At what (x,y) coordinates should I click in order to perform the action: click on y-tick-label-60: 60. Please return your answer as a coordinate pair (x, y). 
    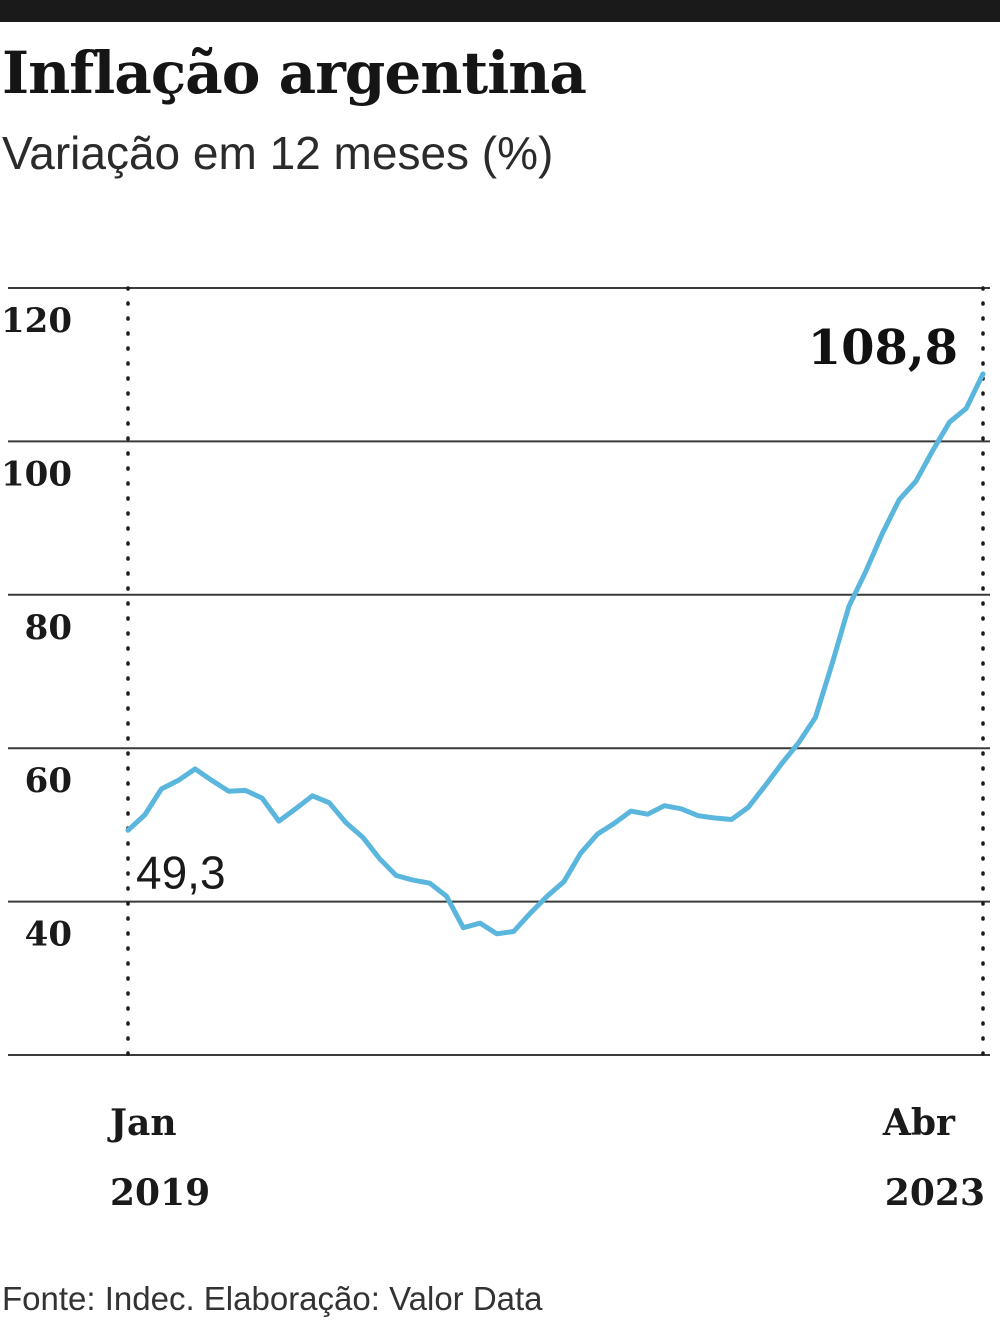
    Looking at the image, I should click on (48, 781).